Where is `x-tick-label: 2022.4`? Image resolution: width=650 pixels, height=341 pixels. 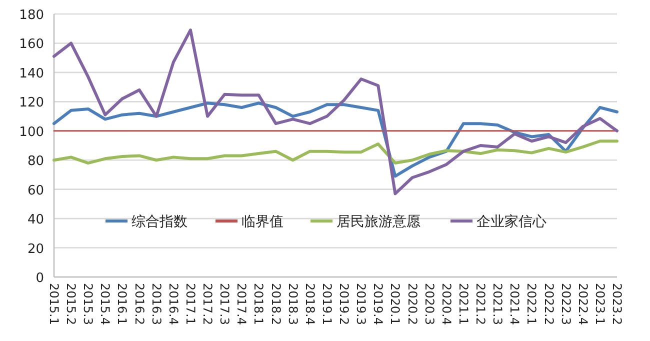
x-tick-label: 2022.4 is located at coordinates (583, 304).